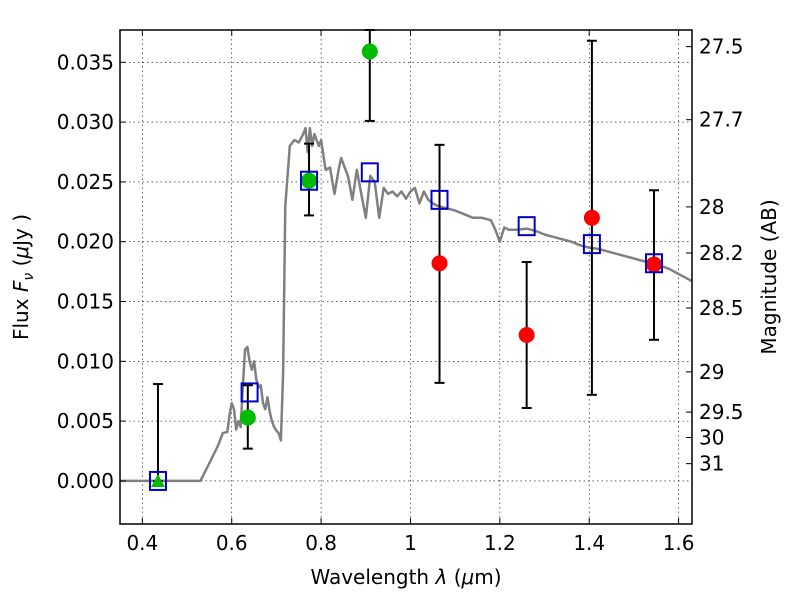 This screenshot has width=800, height=600. I want to click on y-tick-label: 0.010, so click(85, 361).